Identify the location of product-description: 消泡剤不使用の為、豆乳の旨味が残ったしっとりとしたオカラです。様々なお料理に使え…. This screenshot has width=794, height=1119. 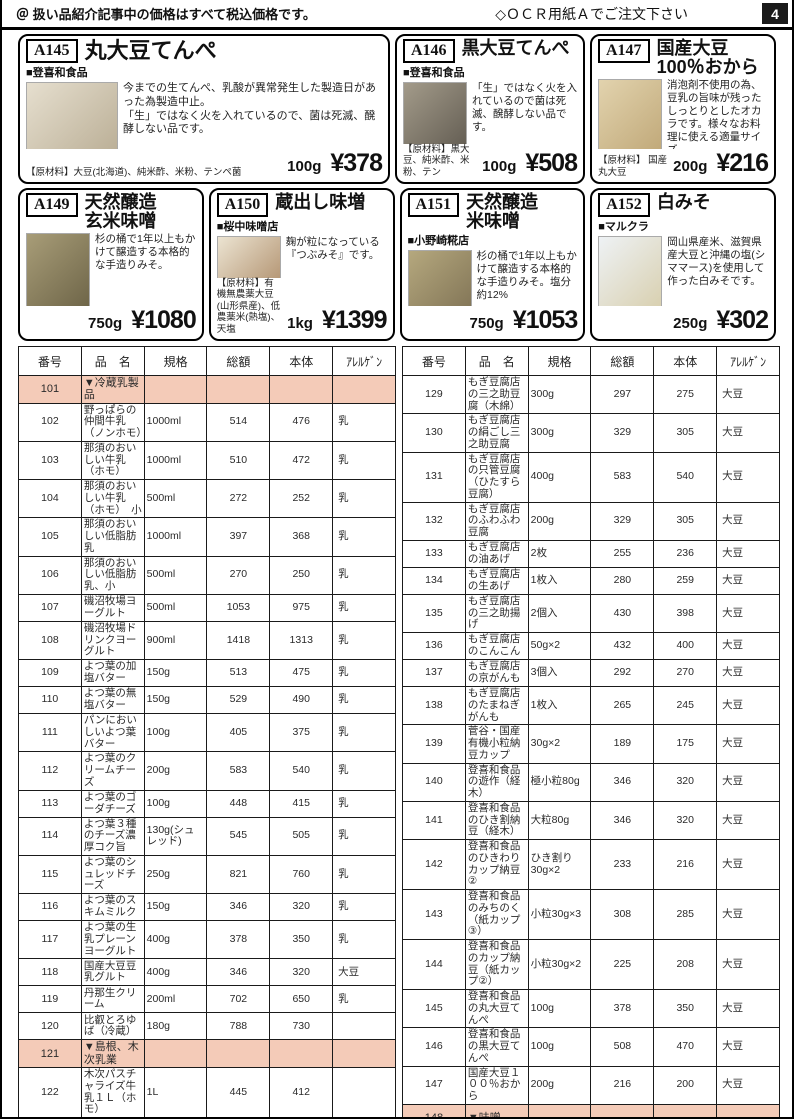
(714, 113).